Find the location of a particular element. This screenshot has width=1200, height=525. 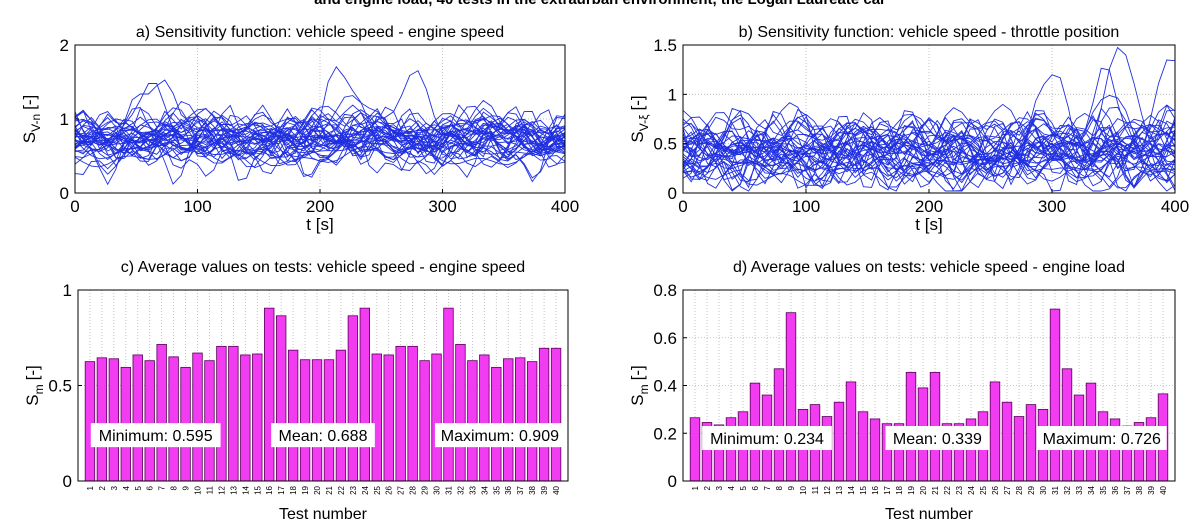

x-tick-label: 10 is located at coordinates (803, 489).